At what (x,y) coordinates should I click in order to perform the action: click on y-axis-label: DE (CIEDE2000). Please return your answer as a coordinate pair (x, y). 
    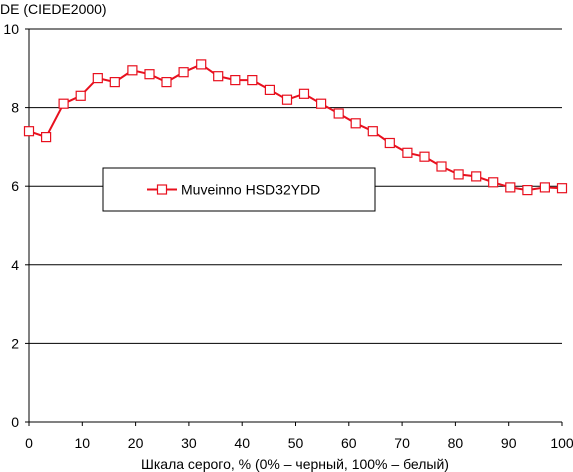
    Looking at the image, I should click on (53, 9).